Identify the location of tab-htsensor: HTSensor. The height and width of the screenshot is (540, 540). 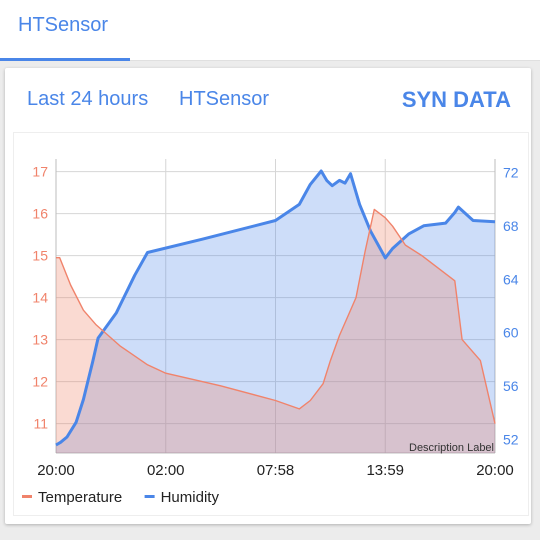
(65, 30).